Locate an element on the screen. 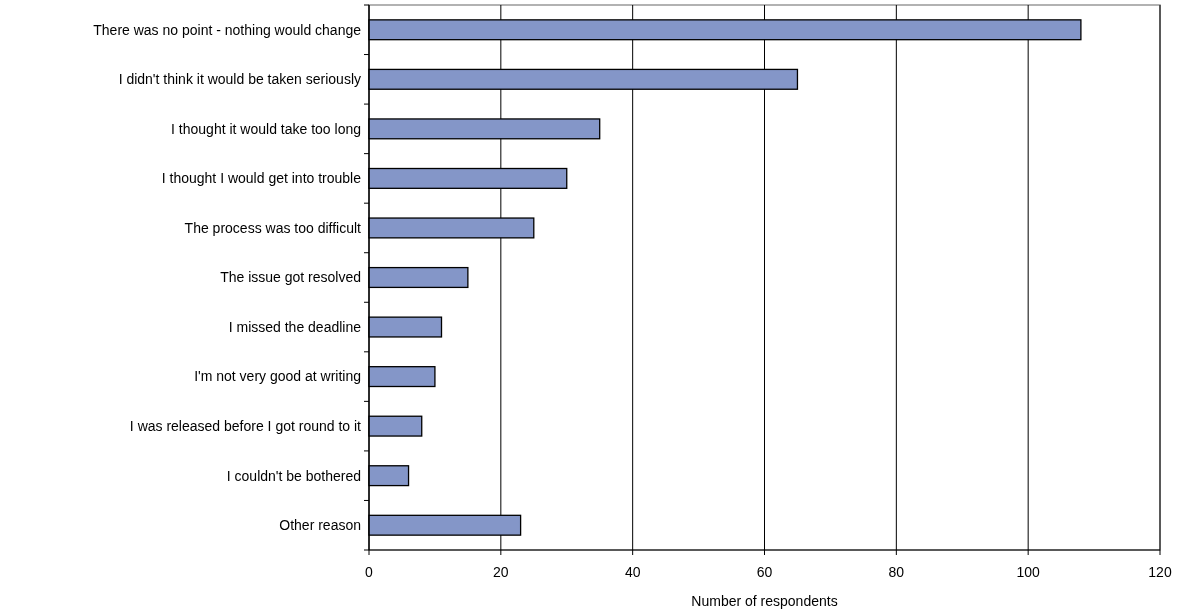 This screenshot has width=1181, height=616. y-tick-label: I didn't think it would be taken seriously is located at coordinates (239, 79).